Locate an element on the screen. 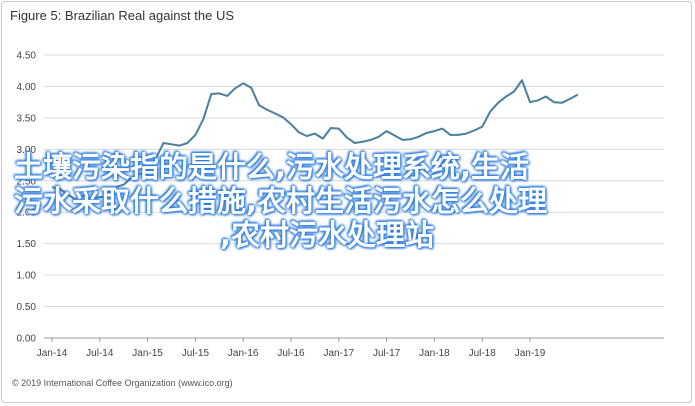 Image resolution: width=695 pixels, height=406 pixels. y-tick-label: 1.00 is located at coordinates (27, 276).